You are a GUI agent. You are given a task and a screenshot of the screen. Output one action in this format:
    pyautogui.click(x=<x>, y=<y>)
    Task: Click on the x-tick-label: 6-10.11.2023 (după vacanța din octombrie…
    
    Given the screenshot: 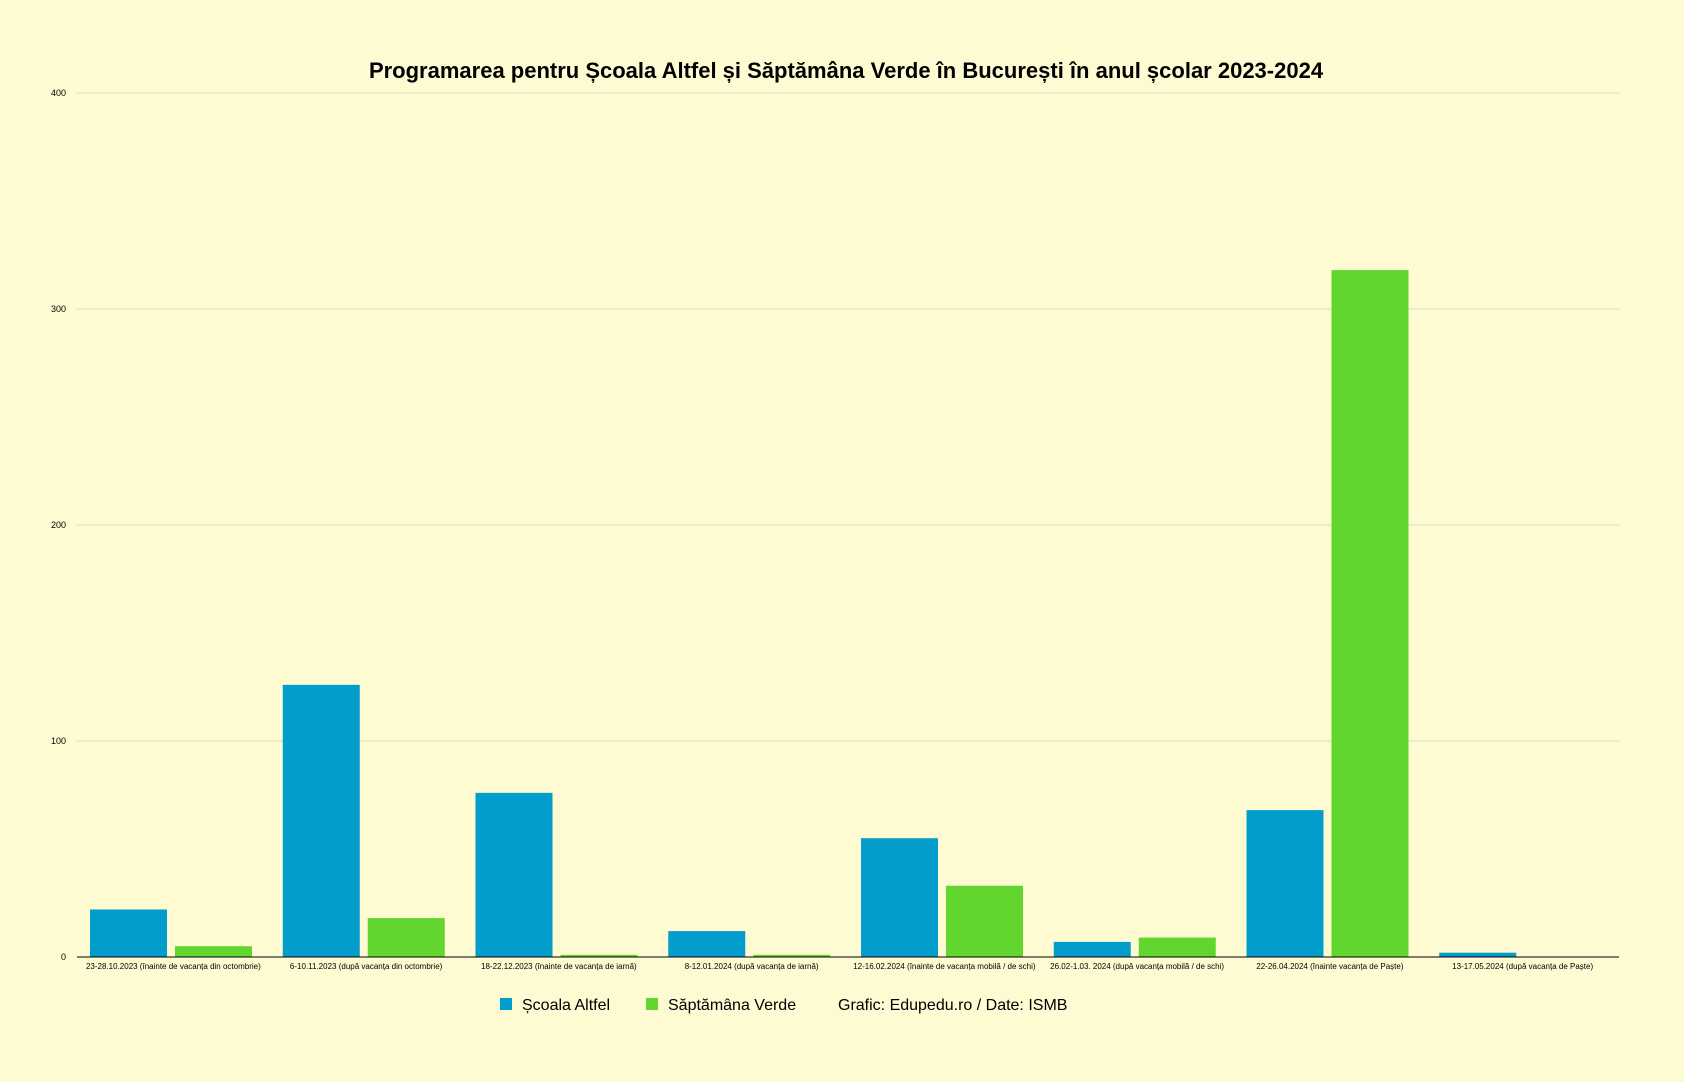 What is the action you would take?
    pyautogui.click(x=366, y=966)
    